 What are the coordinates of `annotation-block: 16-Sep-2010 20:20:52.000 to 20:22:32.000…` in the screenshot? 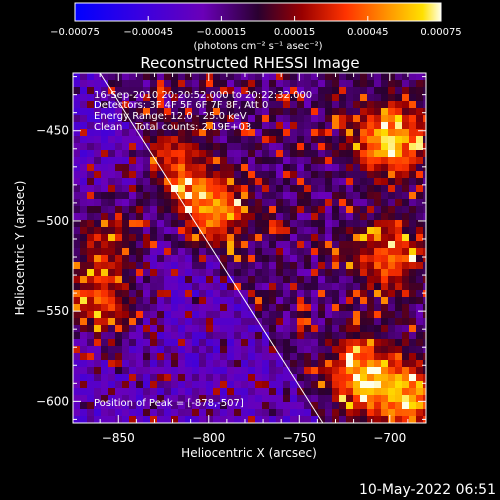 It's located at (203, 111).